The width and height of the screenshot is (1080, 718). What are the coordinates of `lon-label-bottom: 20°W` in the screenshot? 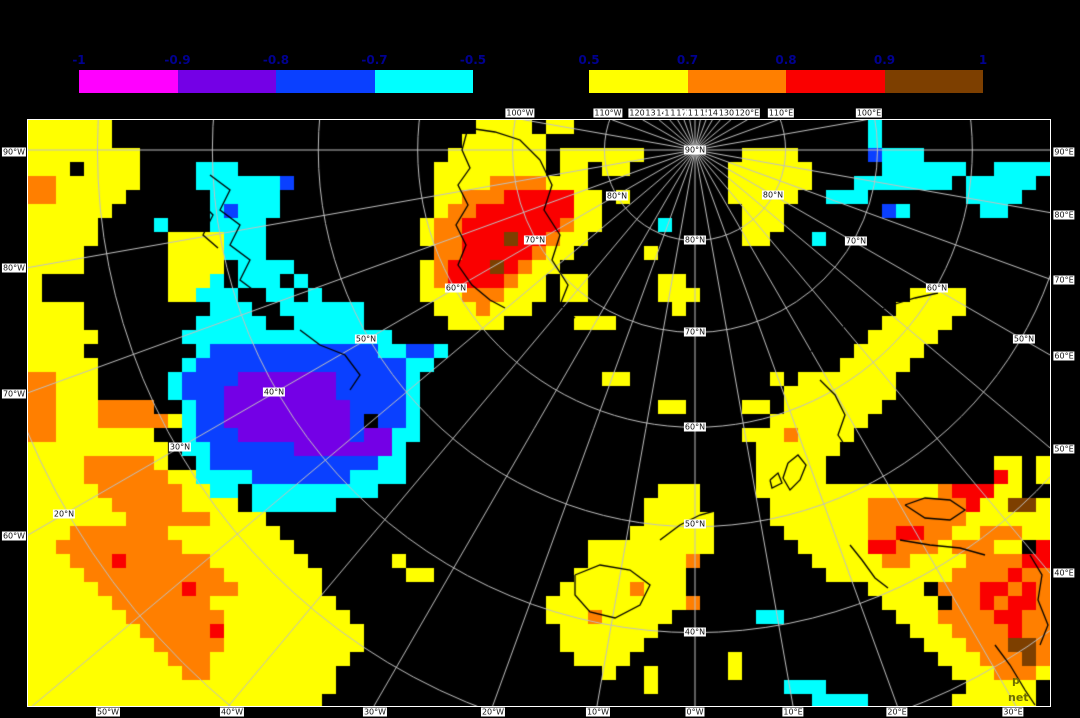 It's located at (493, 712).